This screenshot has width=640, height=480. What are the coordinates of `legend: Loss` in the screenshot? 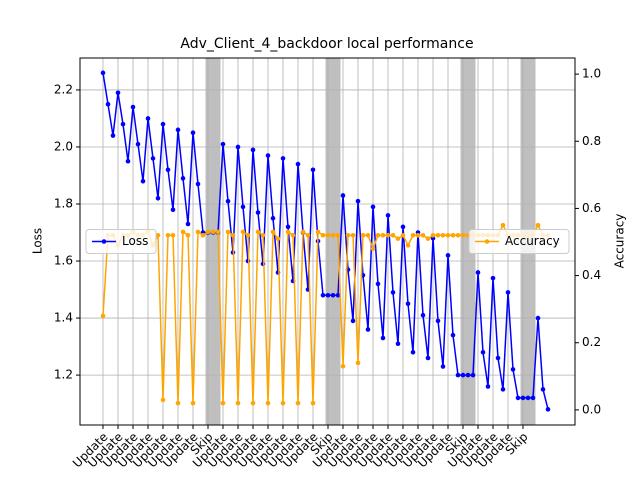 It's located at (121, 241).